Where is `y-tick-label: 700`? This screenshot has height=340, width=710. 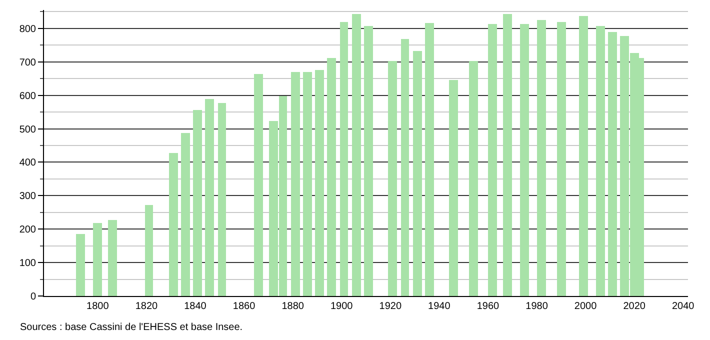 y-tick-label: 700 is located at coordinates (27, 62).